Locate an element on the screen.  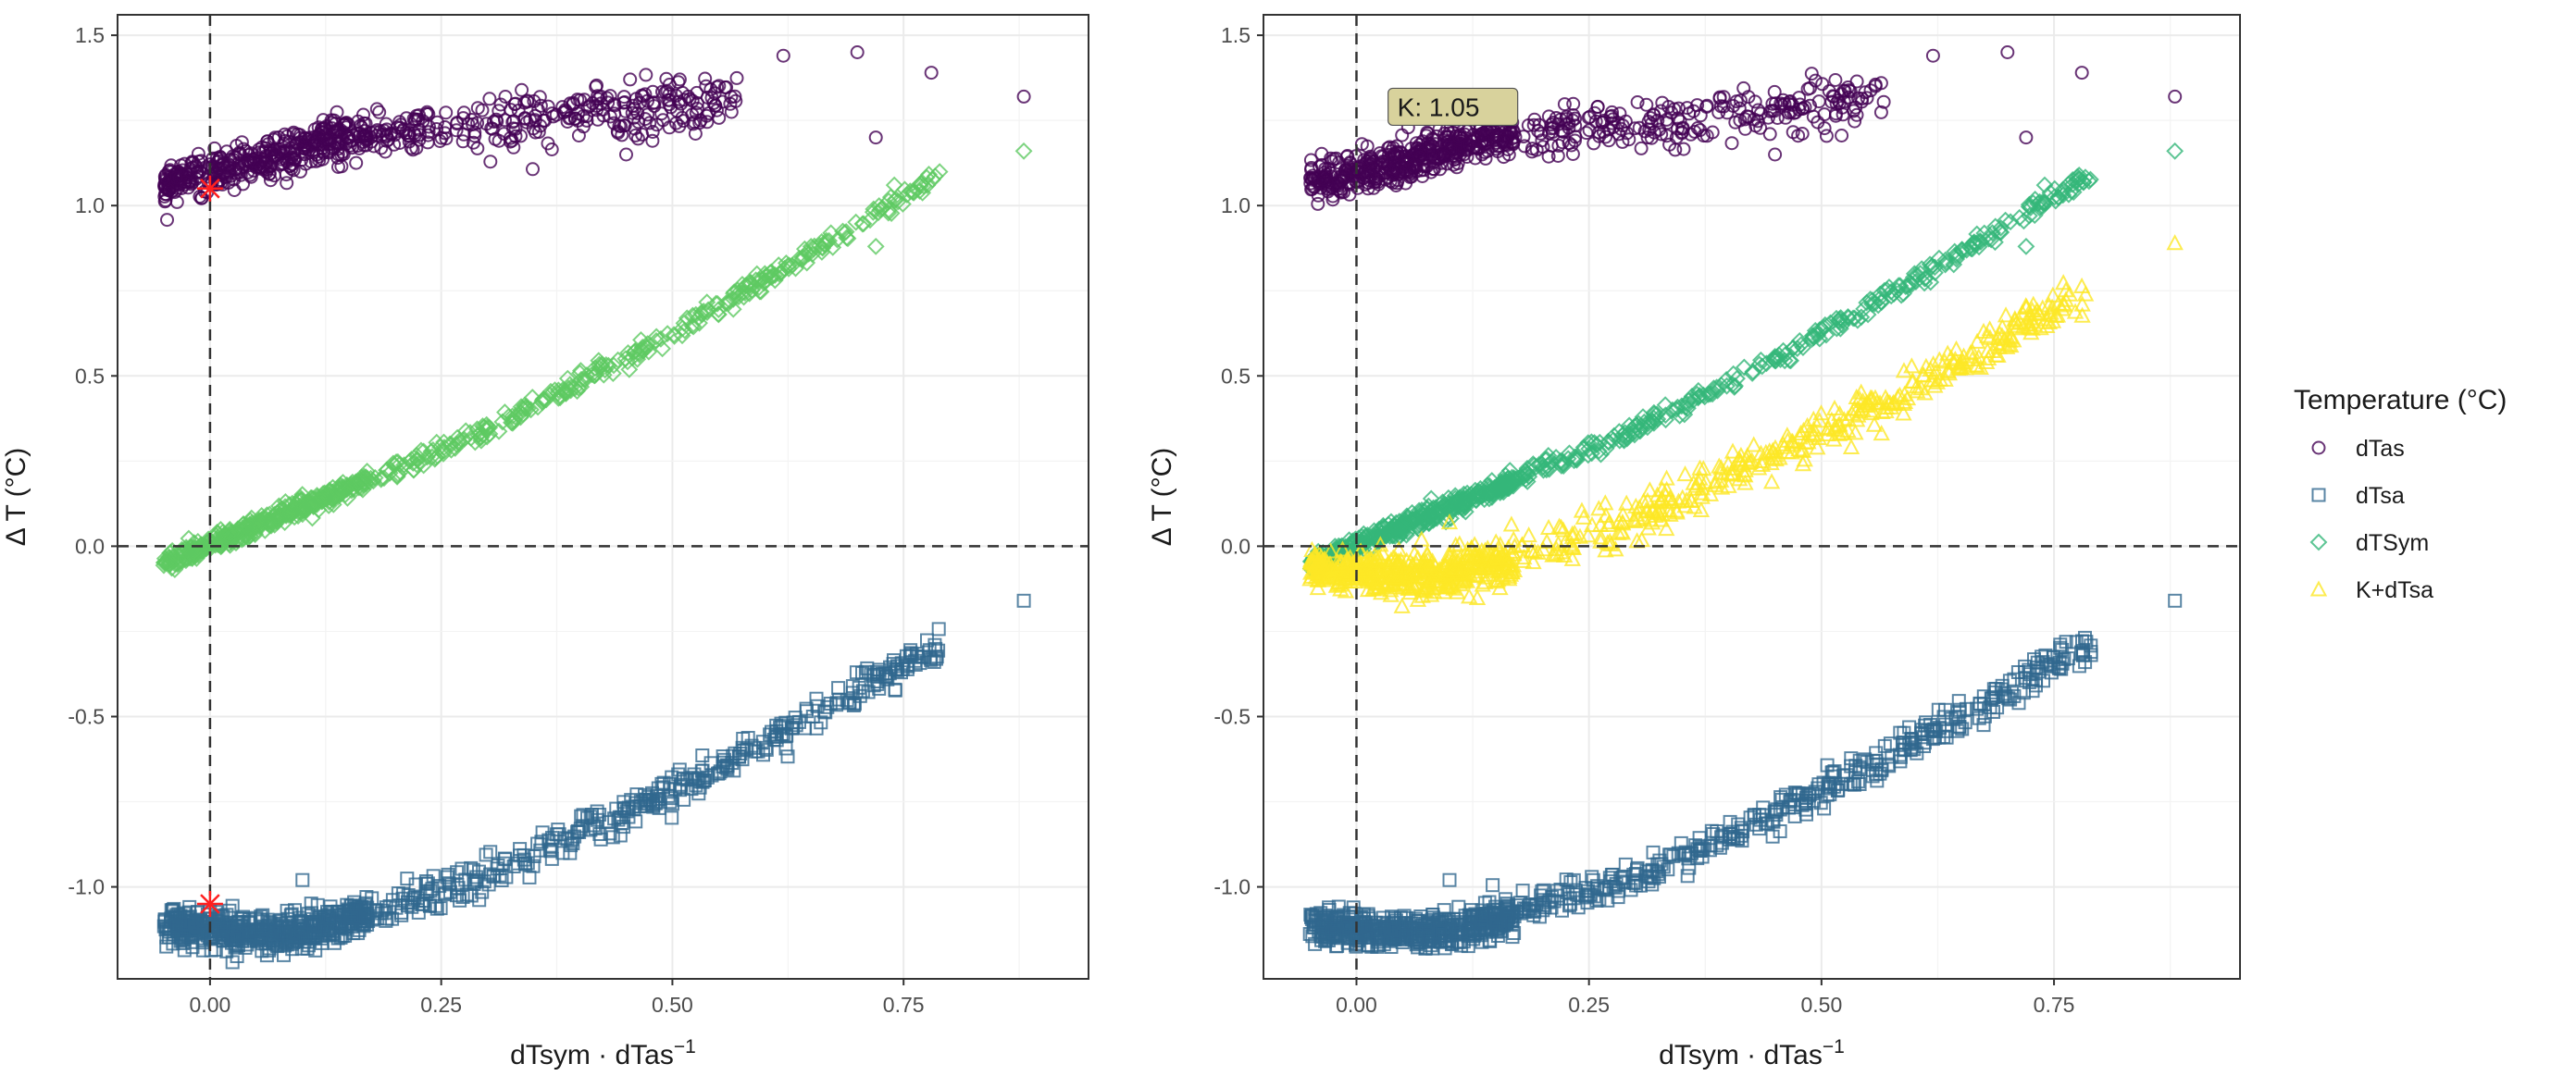
x-axis-title: dTsym · dTas−1 is located at coordinates (603, 1053).